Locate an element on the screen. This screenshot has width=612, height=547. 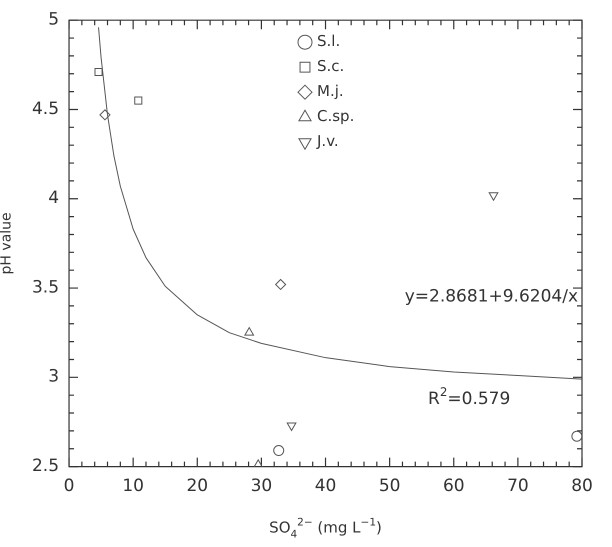
y-tick-label: 5 is located at coordinates (54, 20).